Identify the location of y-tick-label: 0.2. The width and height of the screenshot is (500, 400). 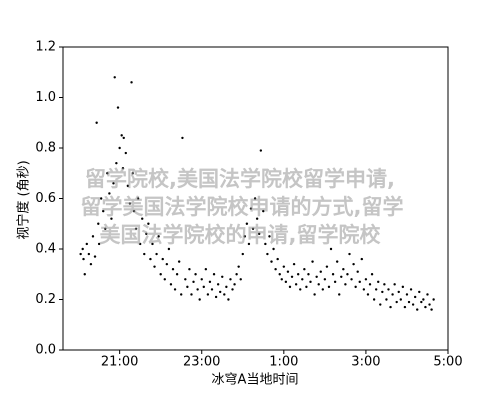
(45, 299).